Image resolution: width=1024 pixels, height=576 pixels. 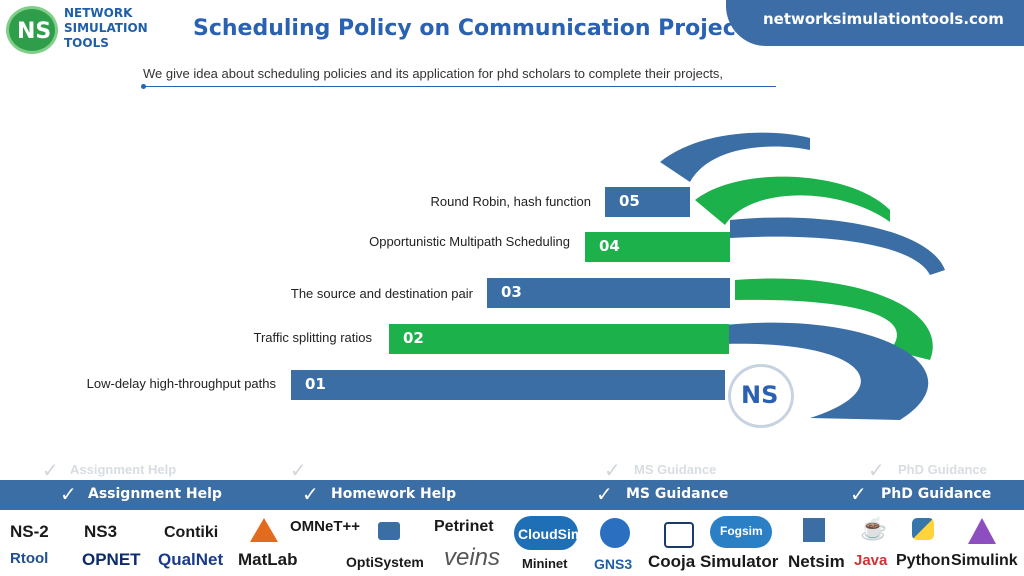 I want to click on tool-ns3: NS3, so click(x=101, y=531).